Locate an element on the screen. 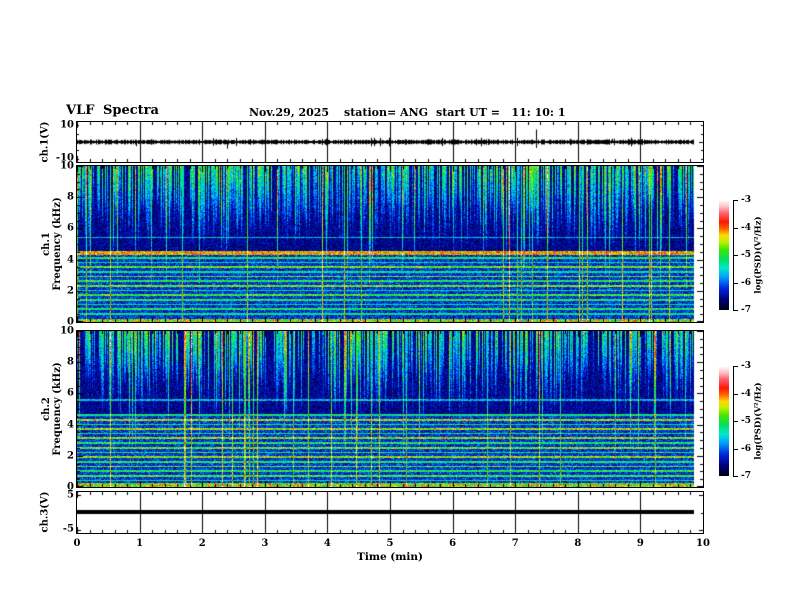 Image resolution: width=792 pixels, height=612 pixels. ch3-voltage-axis-label: ch.3(V) is located at coordinates (45, 512).